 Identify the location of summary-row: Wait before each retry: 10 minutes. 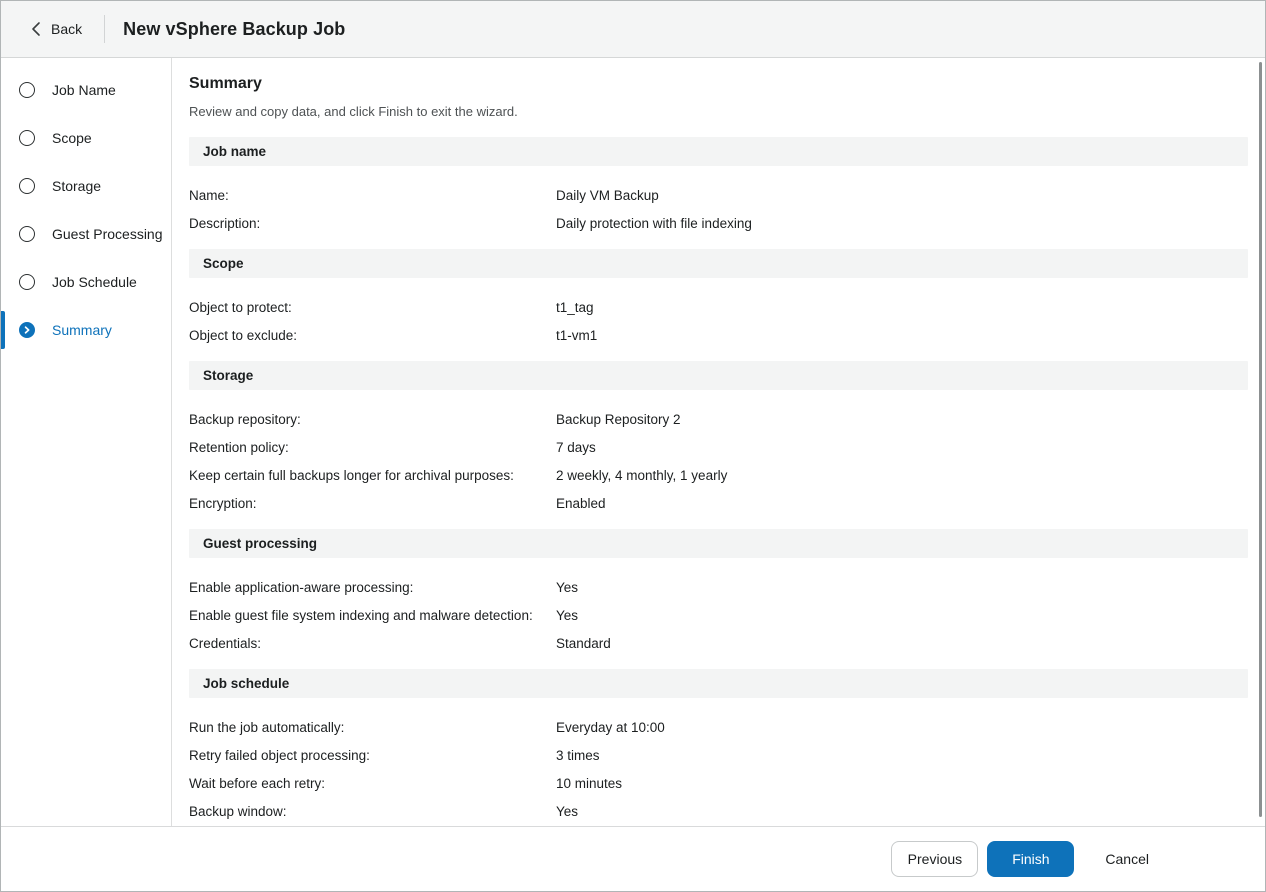
(718, 783).